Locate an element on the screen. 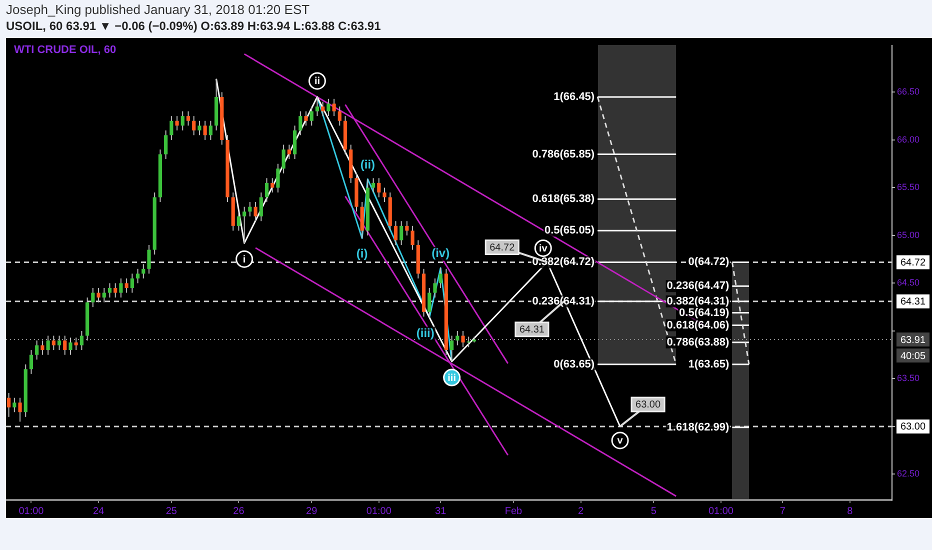 This screenshot has height=550, width=932. series-label: 1(66.45) is located at coordinates (574, 97).